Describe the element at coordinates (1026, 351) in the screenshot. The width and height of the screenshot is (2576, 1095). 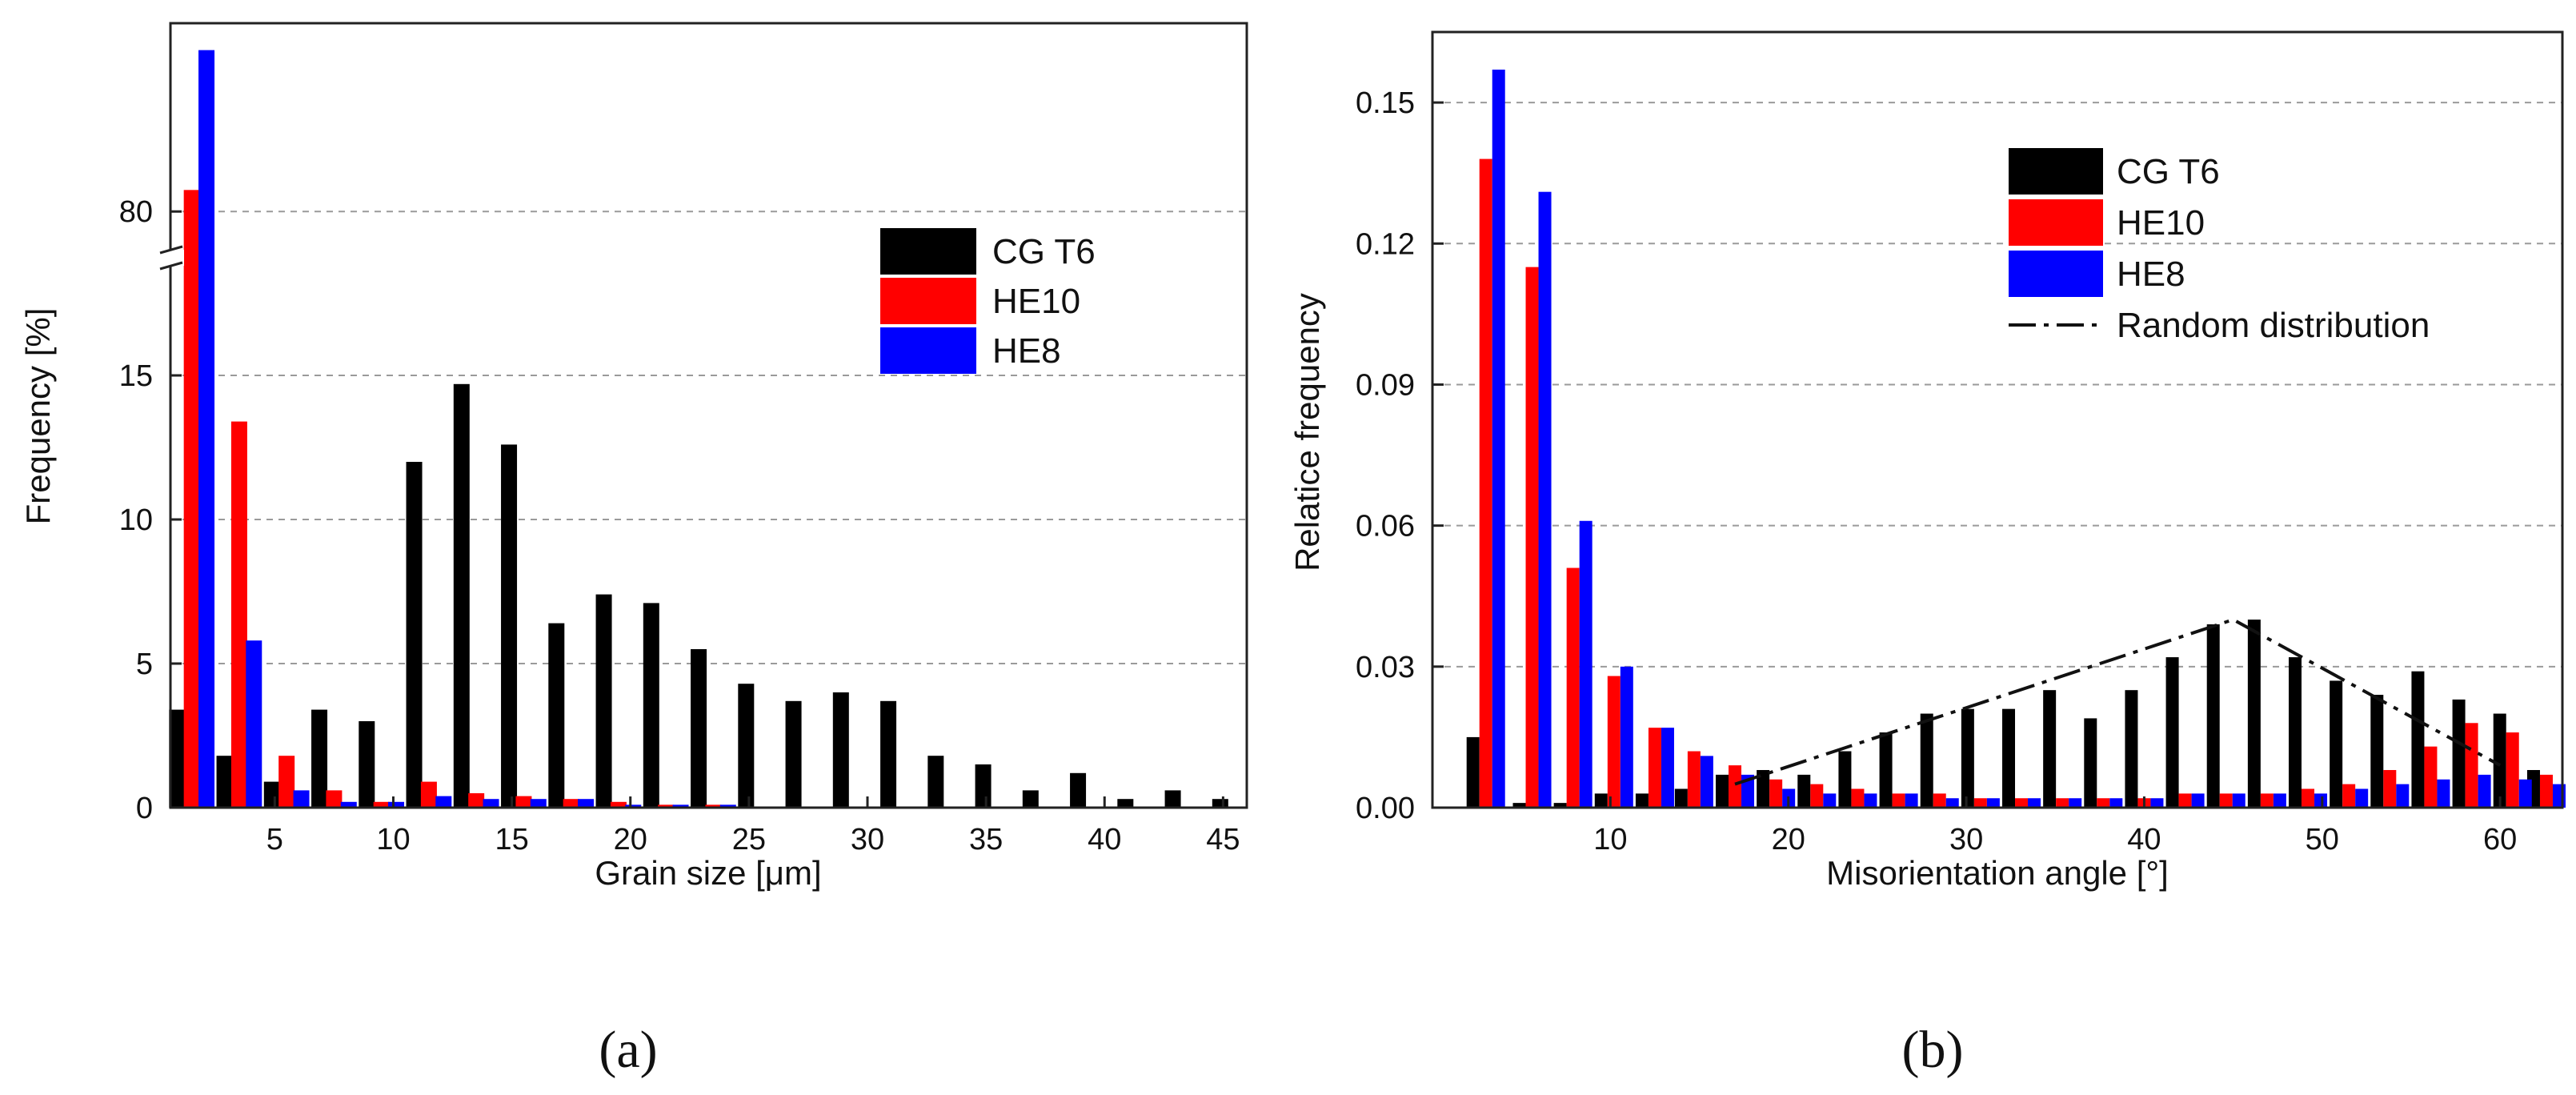
I see `chart-a-legend-label: HE8` at that location.